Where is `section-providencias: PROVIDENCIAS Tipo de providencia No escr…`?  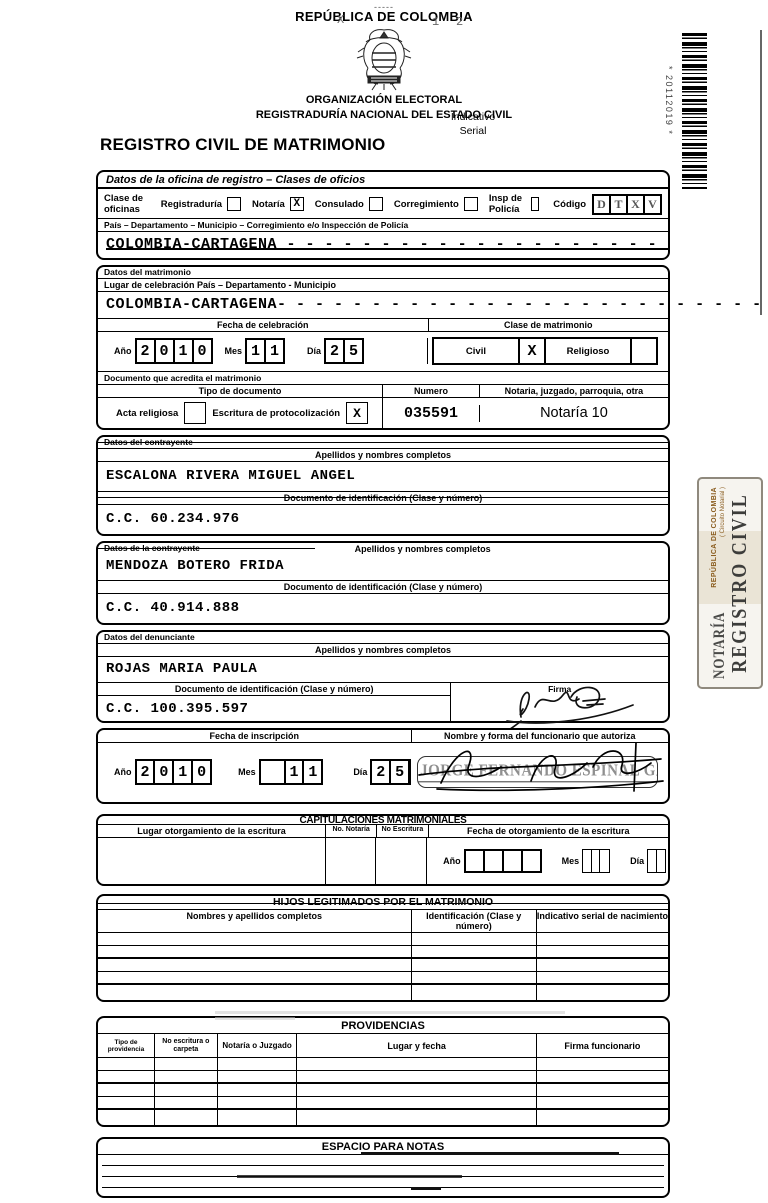
section-providencias: PROVIDENCIAS Tipo de providencia No escr… is located at coordinates (383, 1071).